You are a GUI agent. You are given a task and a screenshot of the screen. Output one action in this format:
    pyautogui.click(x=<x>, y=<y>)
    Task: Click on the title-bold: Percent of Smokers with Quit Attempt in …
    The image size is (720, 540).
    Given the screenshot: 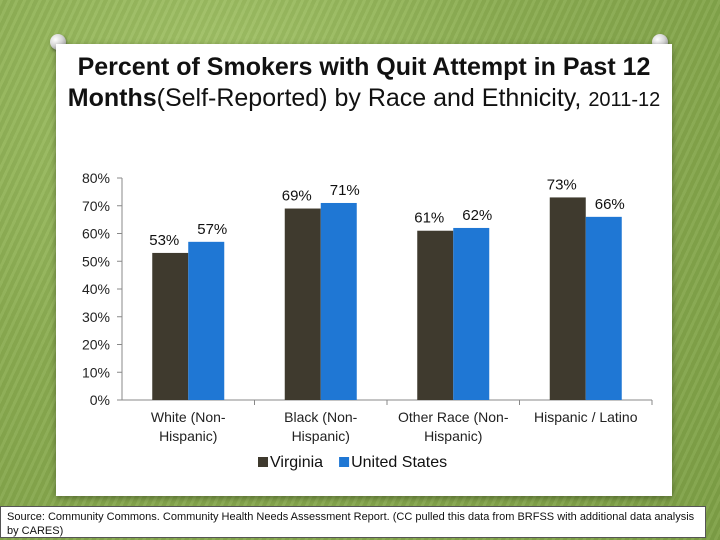 What is the action you would take?
    pyautogui.click(x=359, y=82)
    